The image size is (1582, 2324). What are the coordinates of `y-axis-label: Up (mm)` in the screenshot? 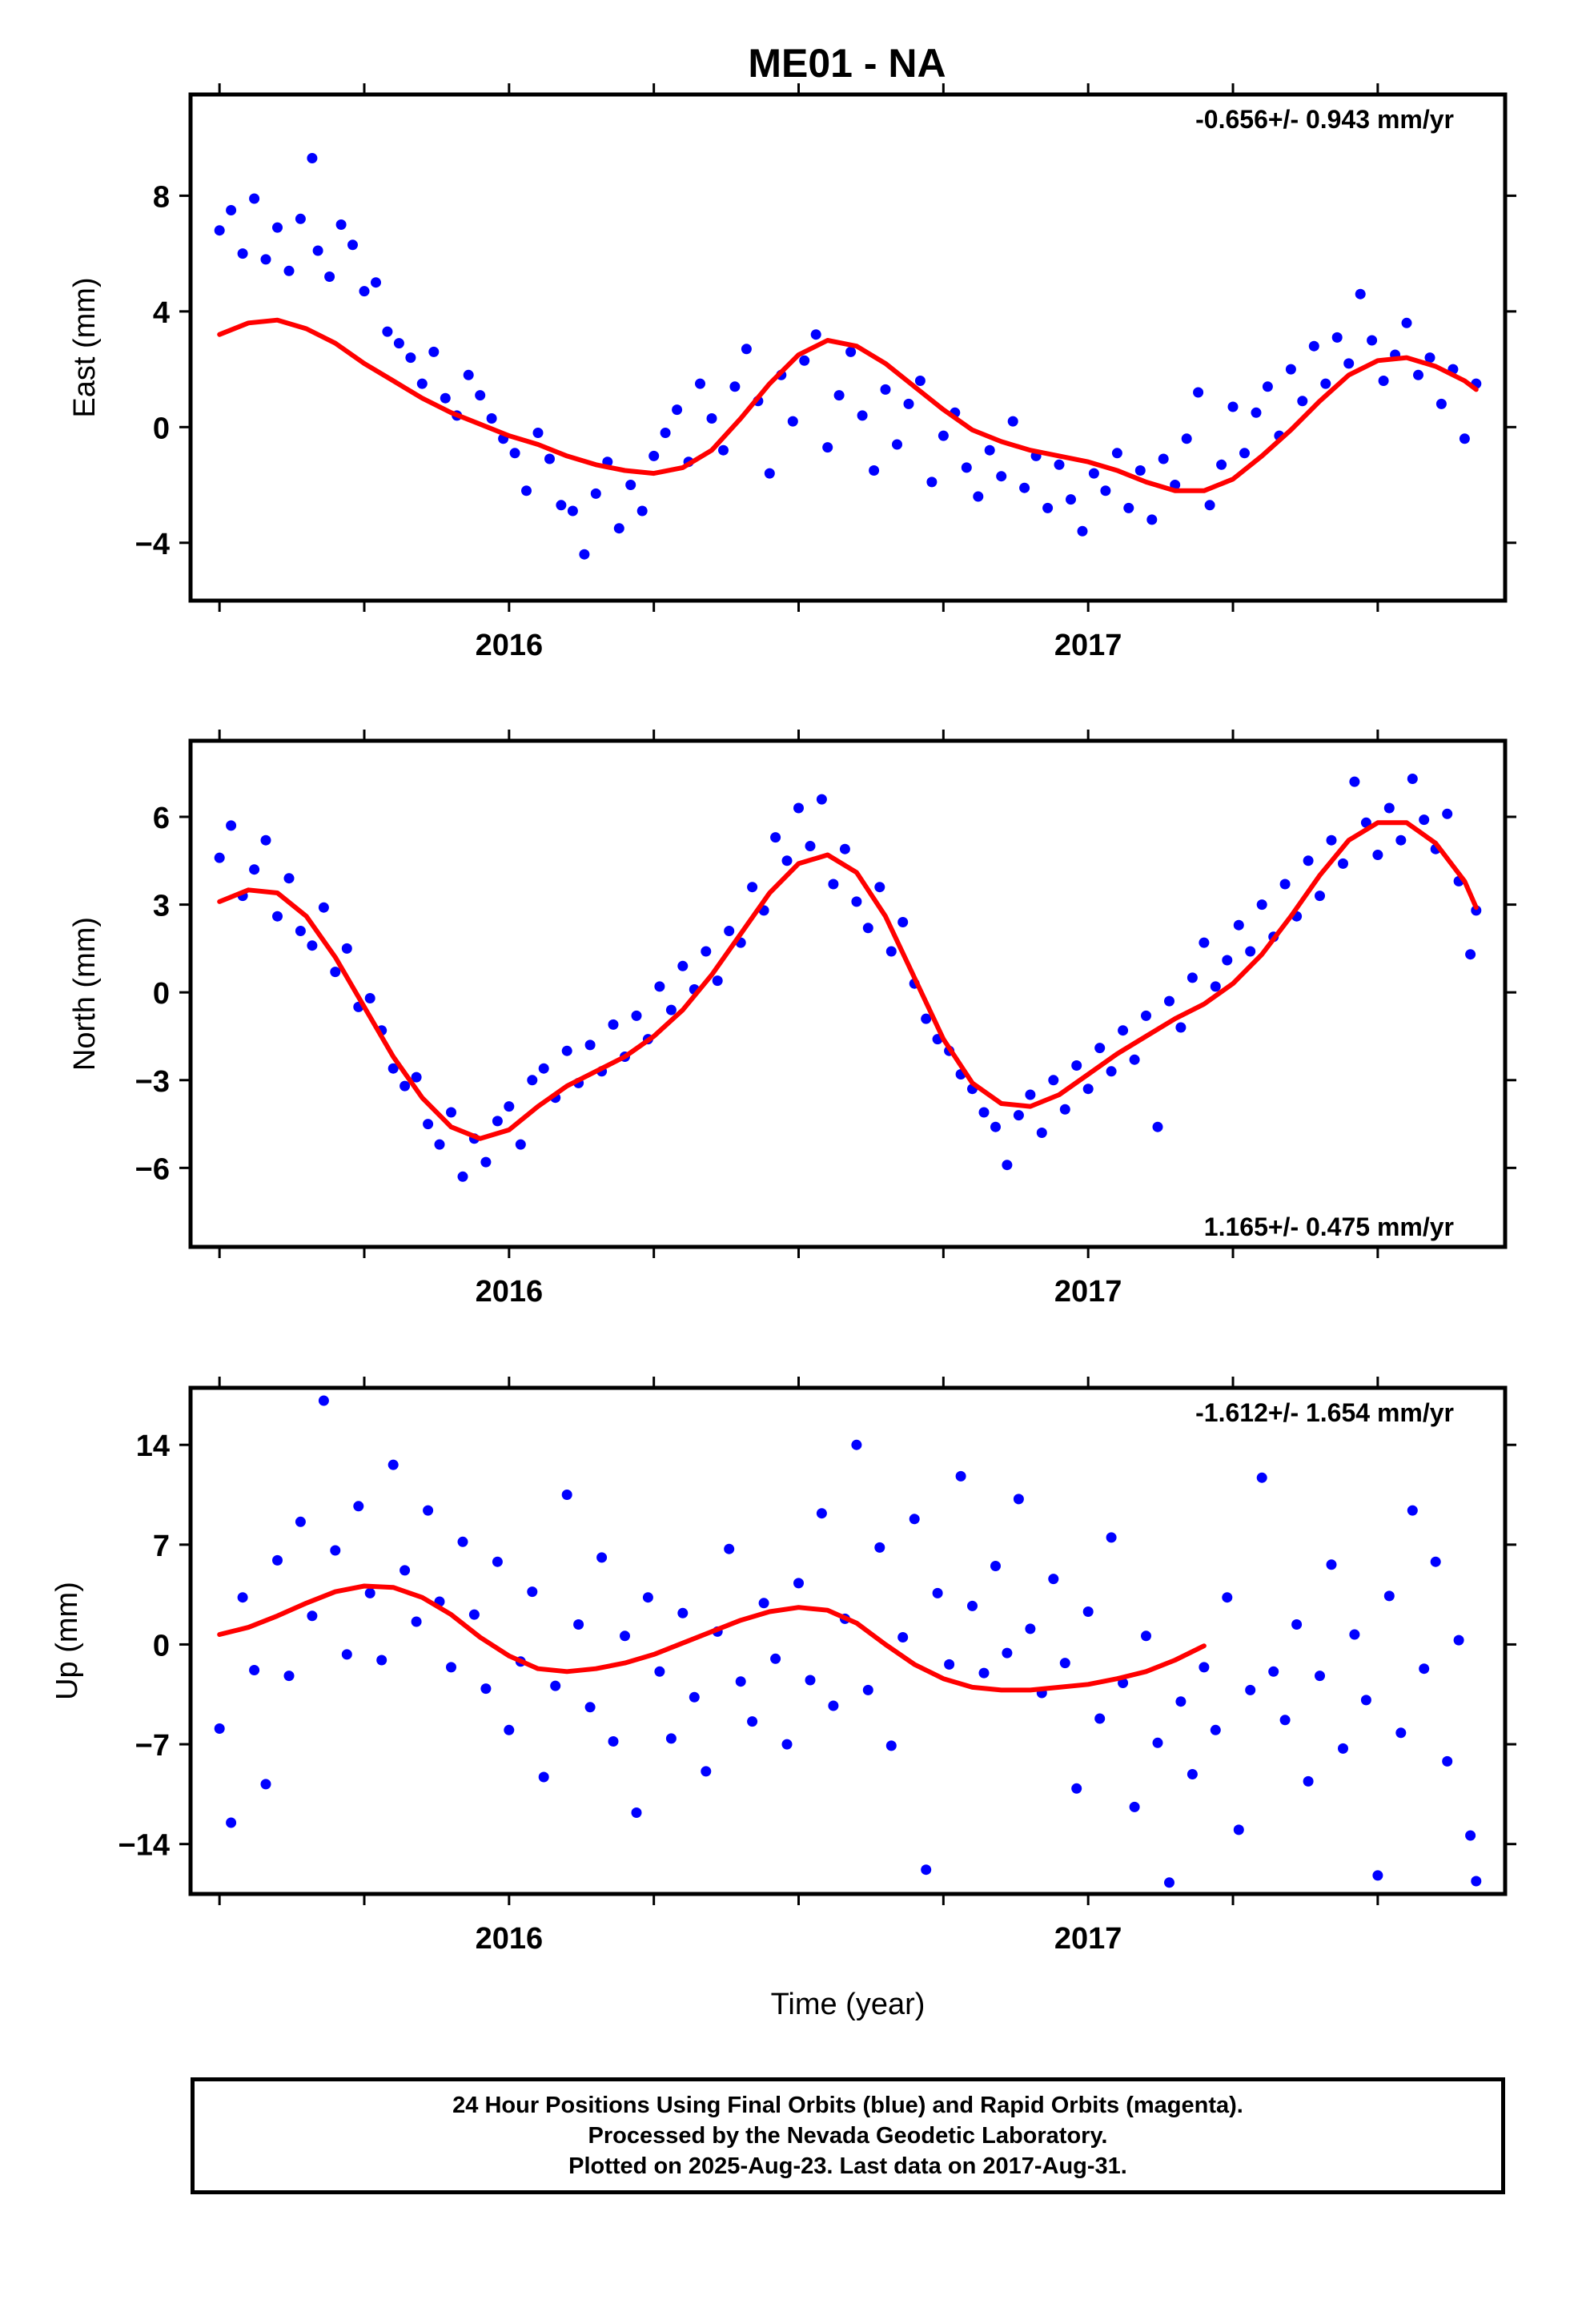 It's located at (67, 1641).